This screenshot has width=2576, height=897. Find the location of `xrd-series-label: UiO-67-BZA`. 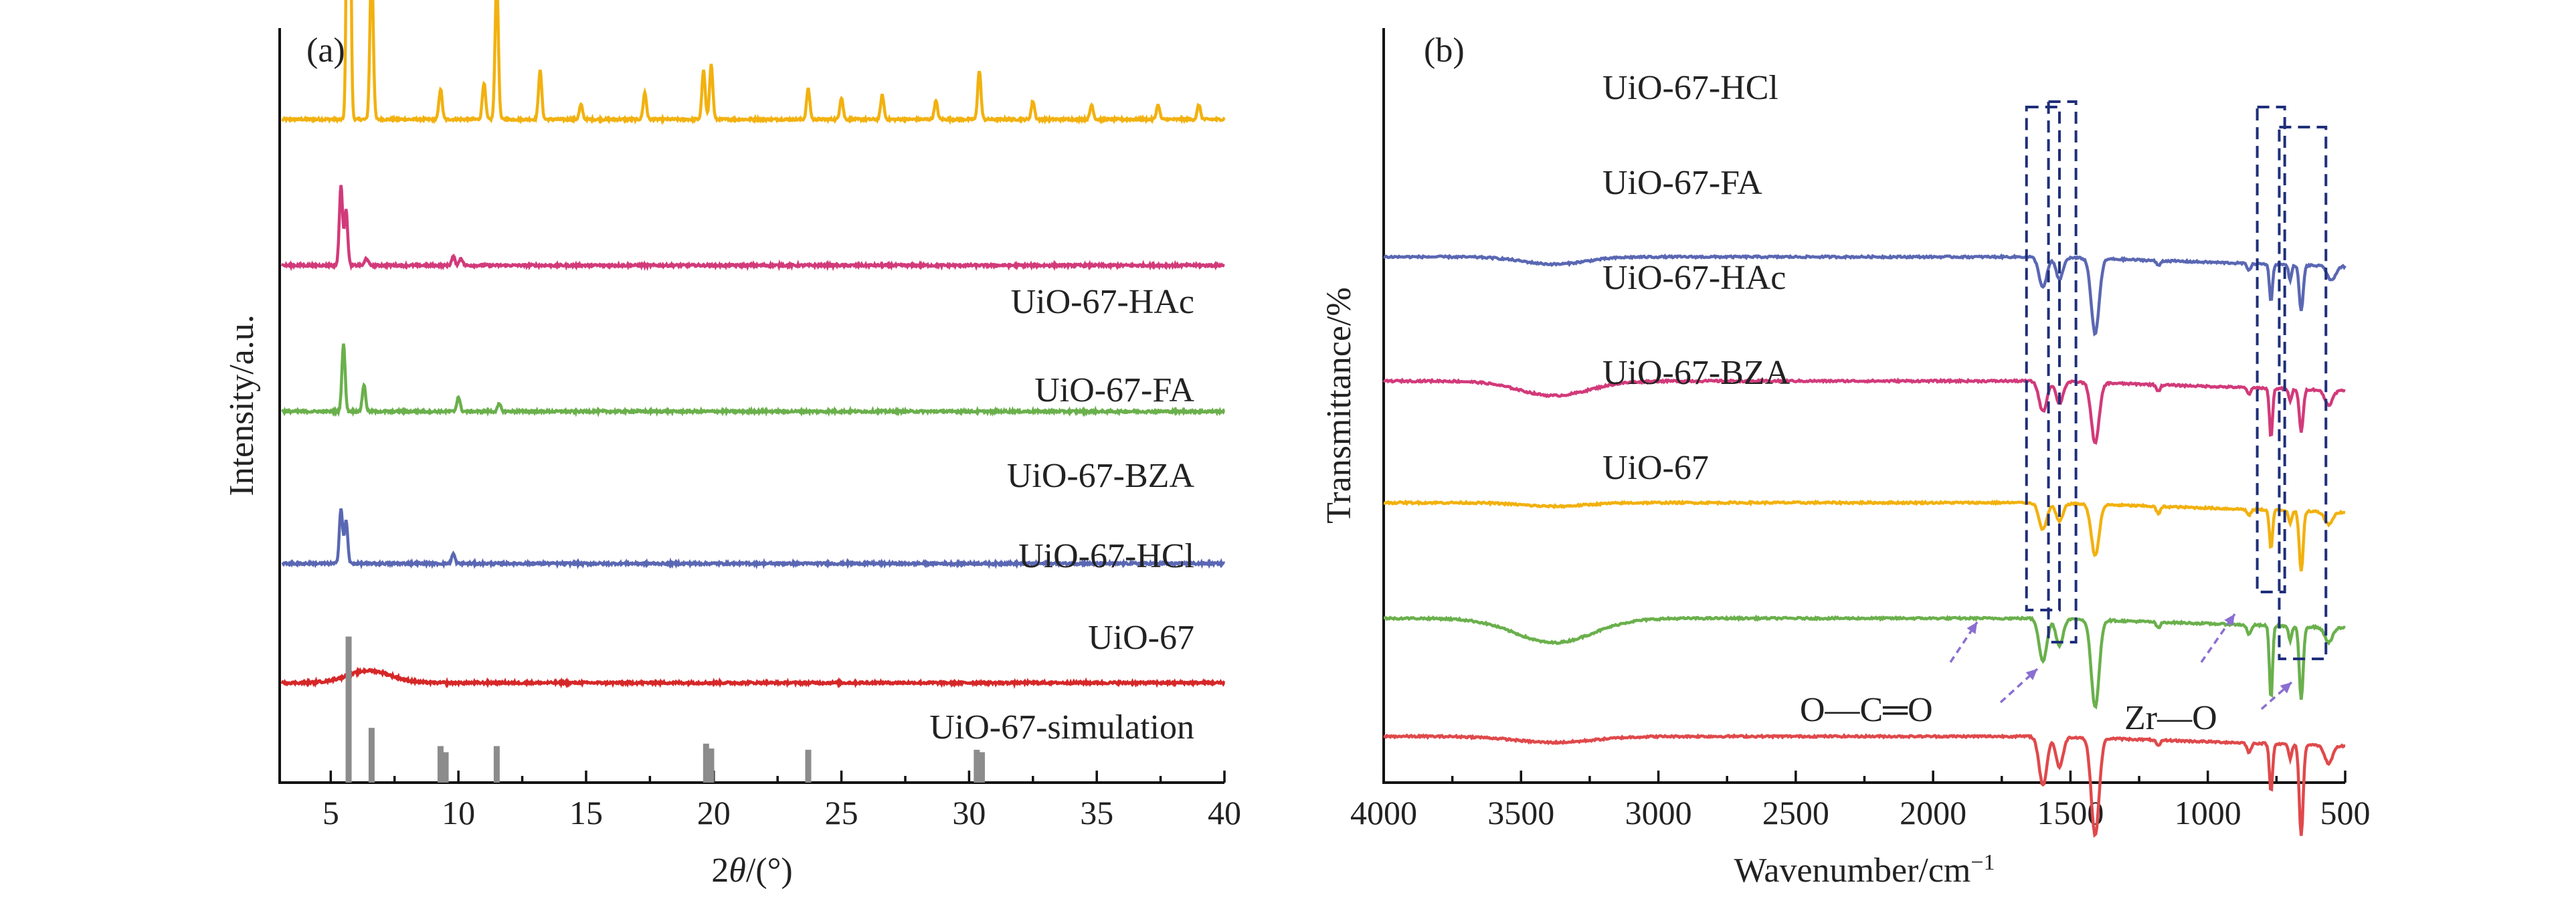

xrd-series-label: UiO-67-BZA is located at coordinates (1101, 476).